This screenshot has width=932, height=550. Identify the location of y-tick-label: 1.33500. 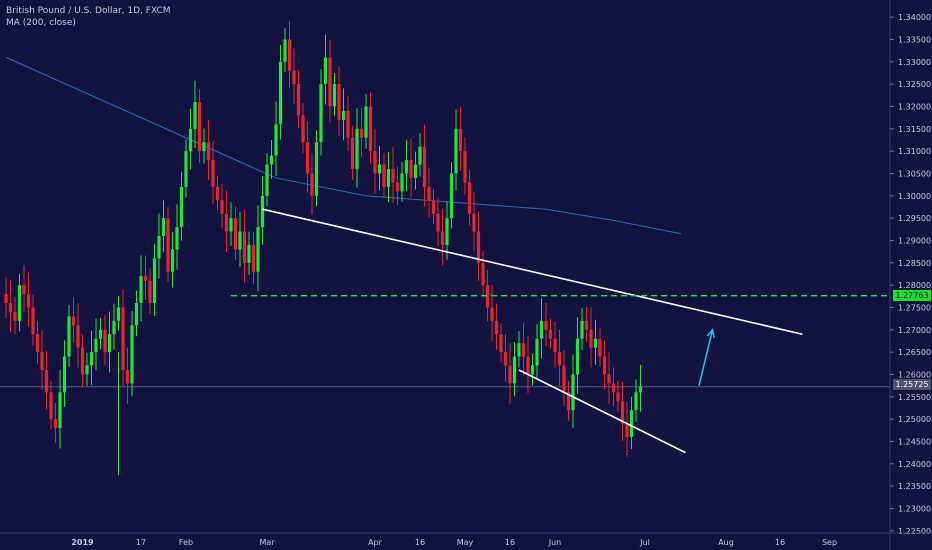
(914, 39).